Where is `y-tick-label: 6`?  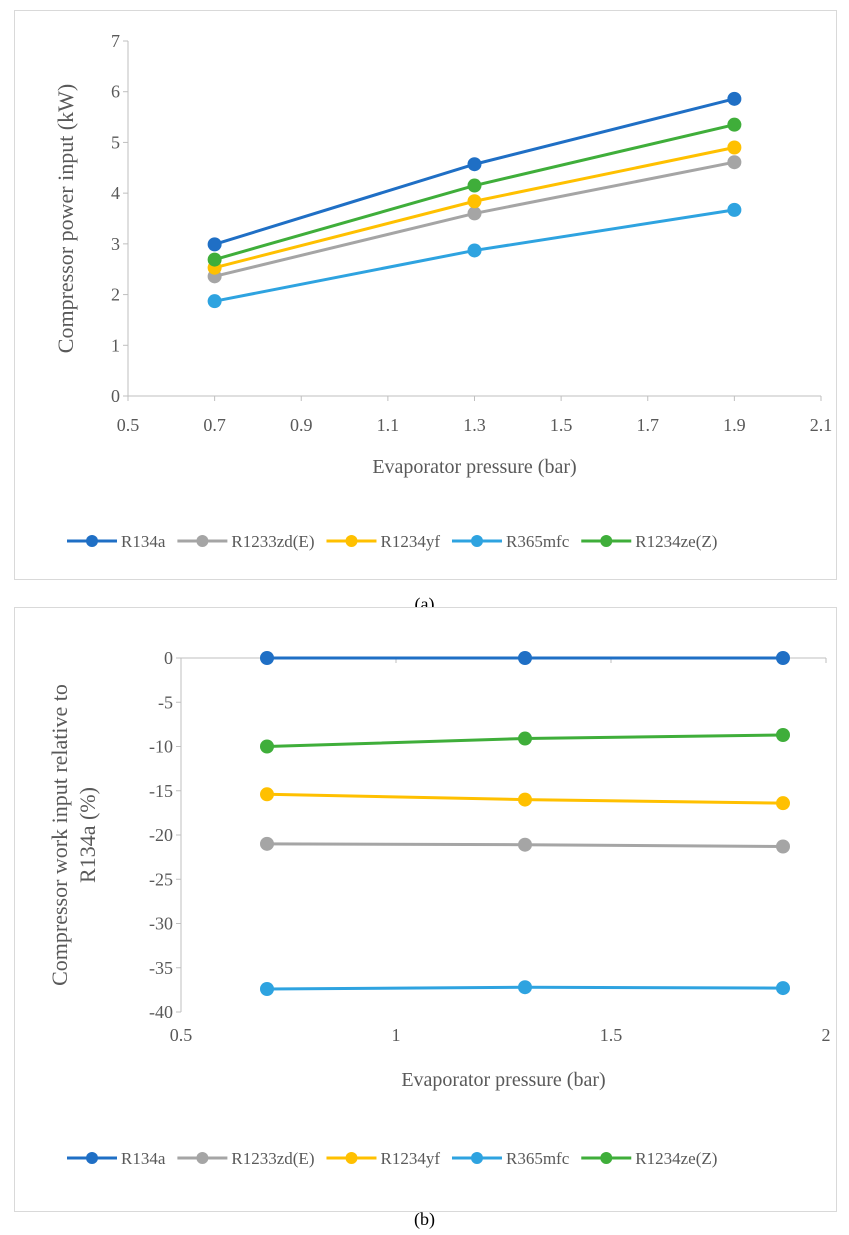 y-tick-label: 6 is located at coordinates (115, 92).